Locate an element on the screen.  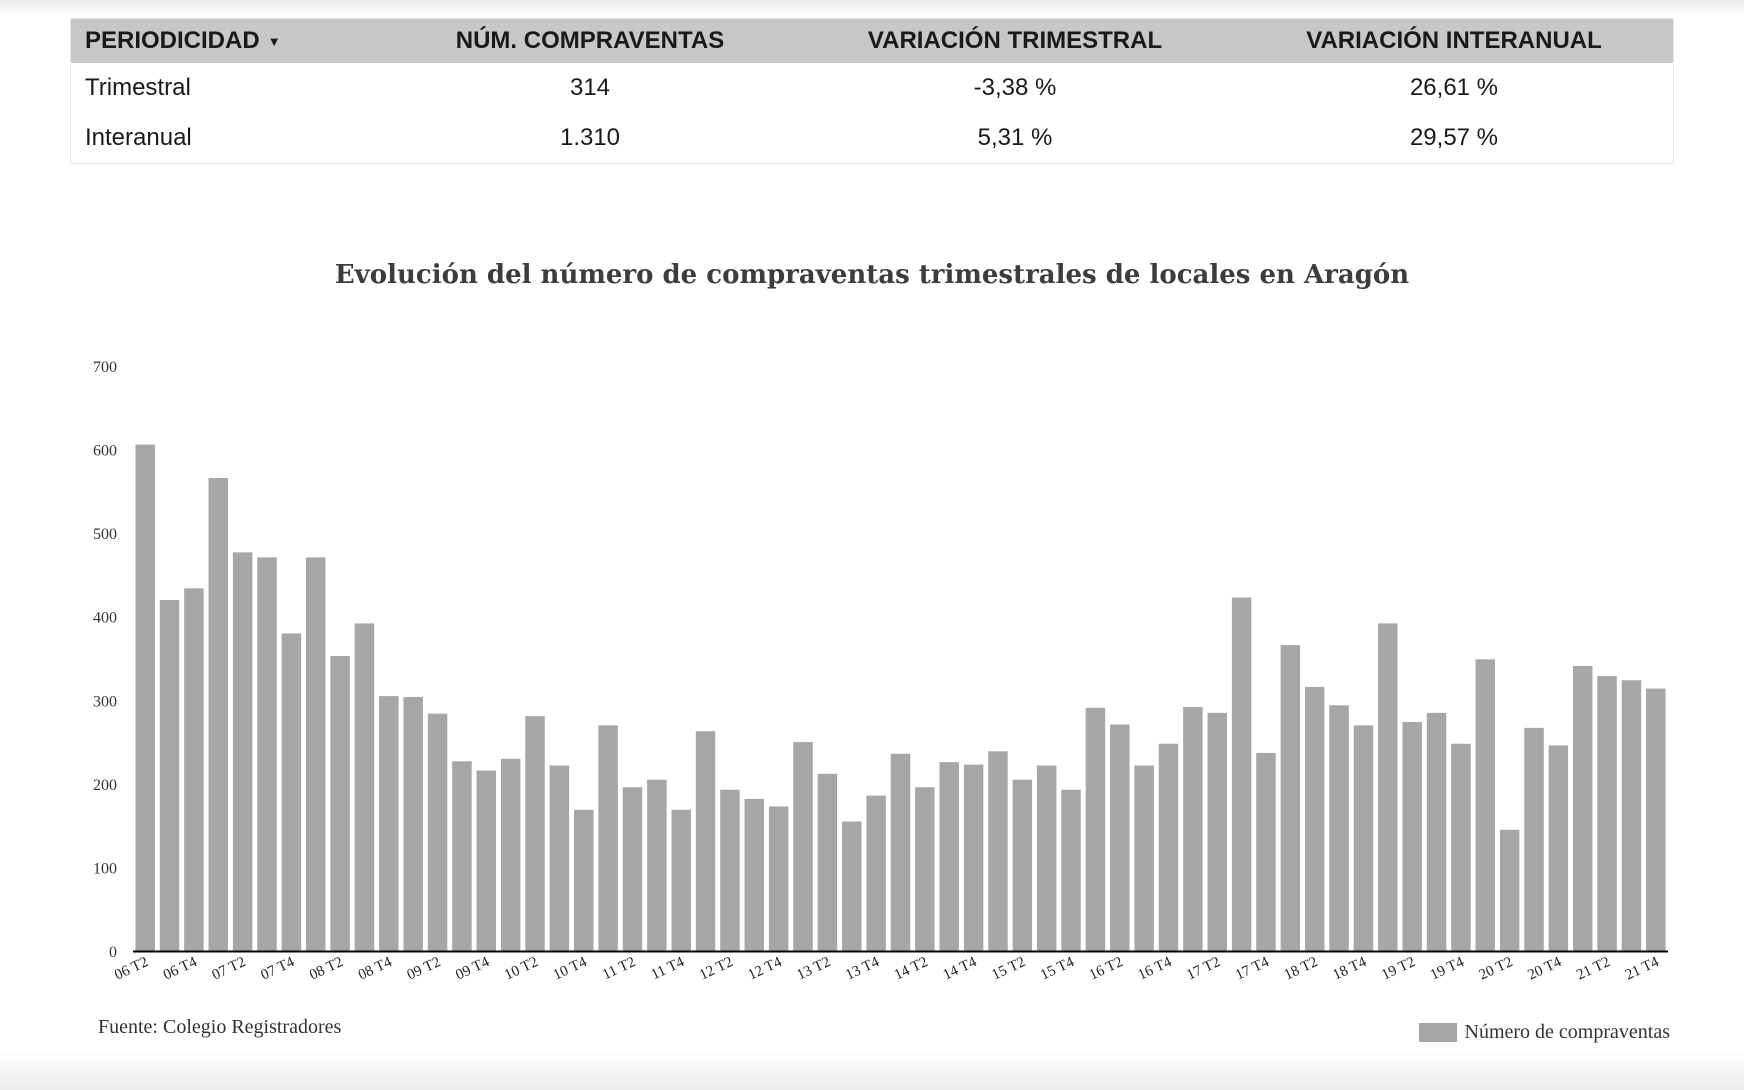
x-tick-label: 09 T4 is located at coordinates (472, 969).